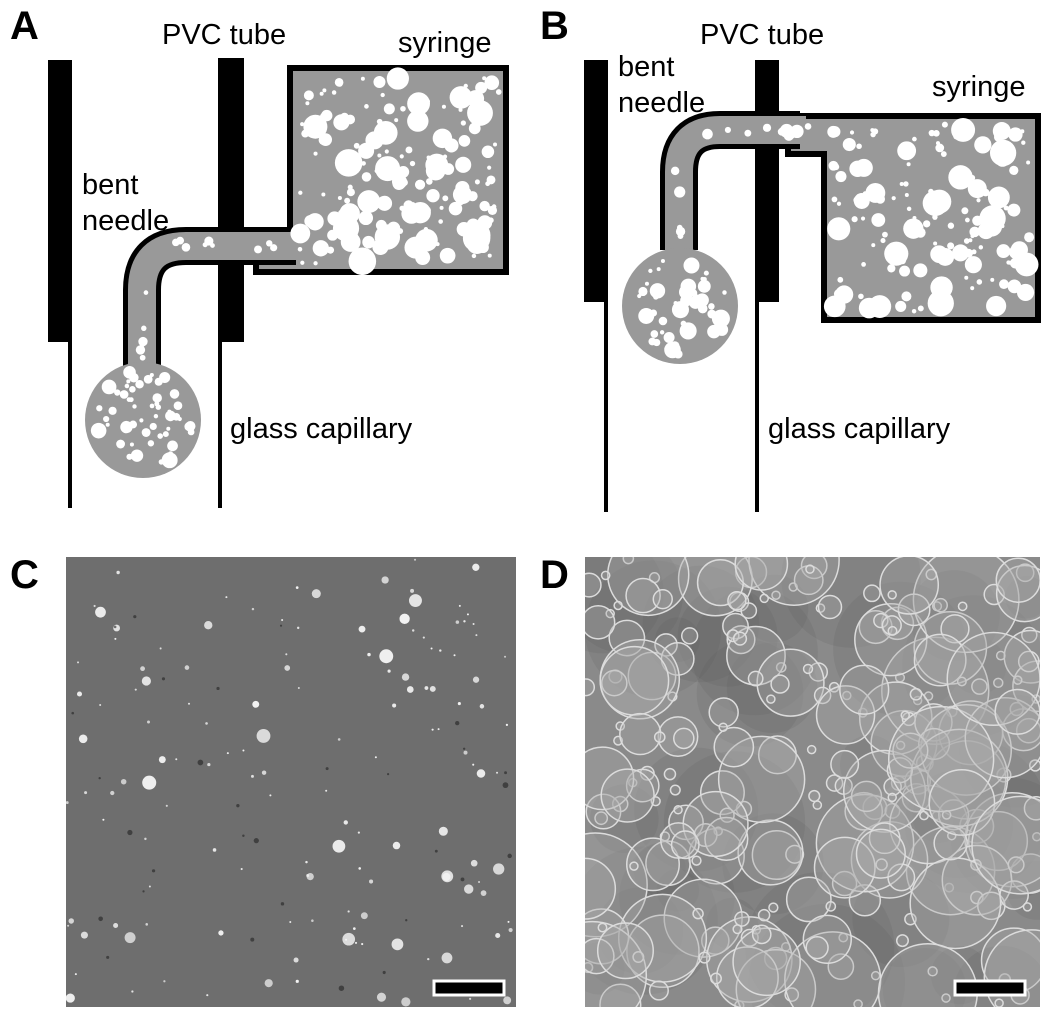  I want to click on panel-label-c: C, so click(24, 575).